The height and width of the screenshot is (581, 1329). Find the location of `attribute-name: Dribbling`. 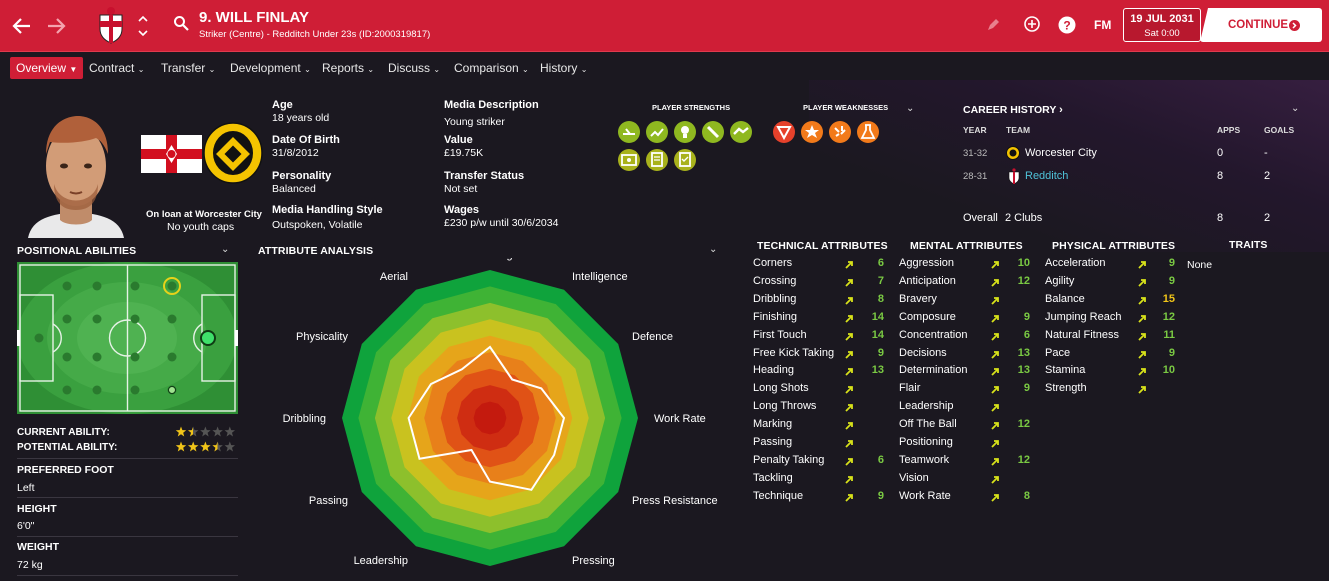

attribute-name: Dribbling is located at coordinates (775, 298).